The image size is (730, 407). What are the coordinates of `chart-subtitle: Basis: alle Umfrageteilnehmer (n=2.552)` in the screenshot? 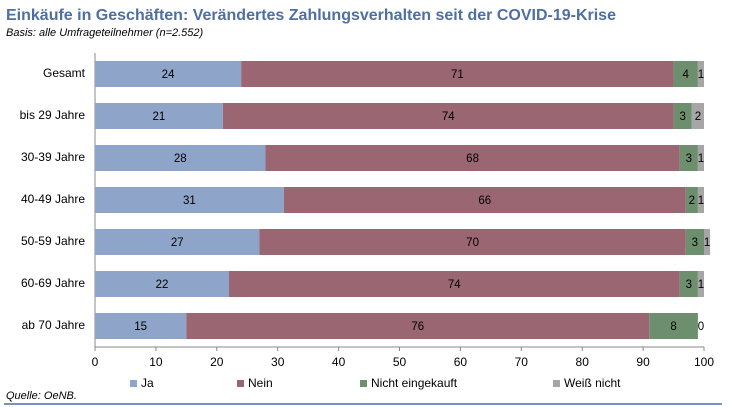 It's located at (105, 33).